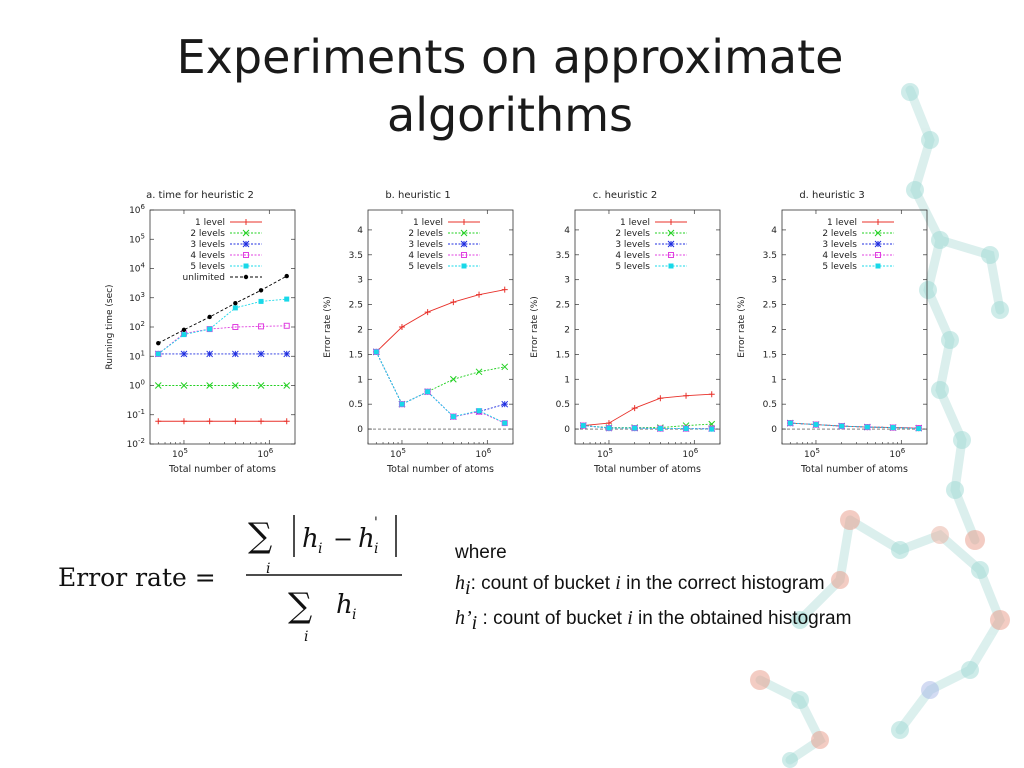 The image size is (1024, 768). I want to click on notes-line-2-rest: in the obtained histogram, so click(742, 618).